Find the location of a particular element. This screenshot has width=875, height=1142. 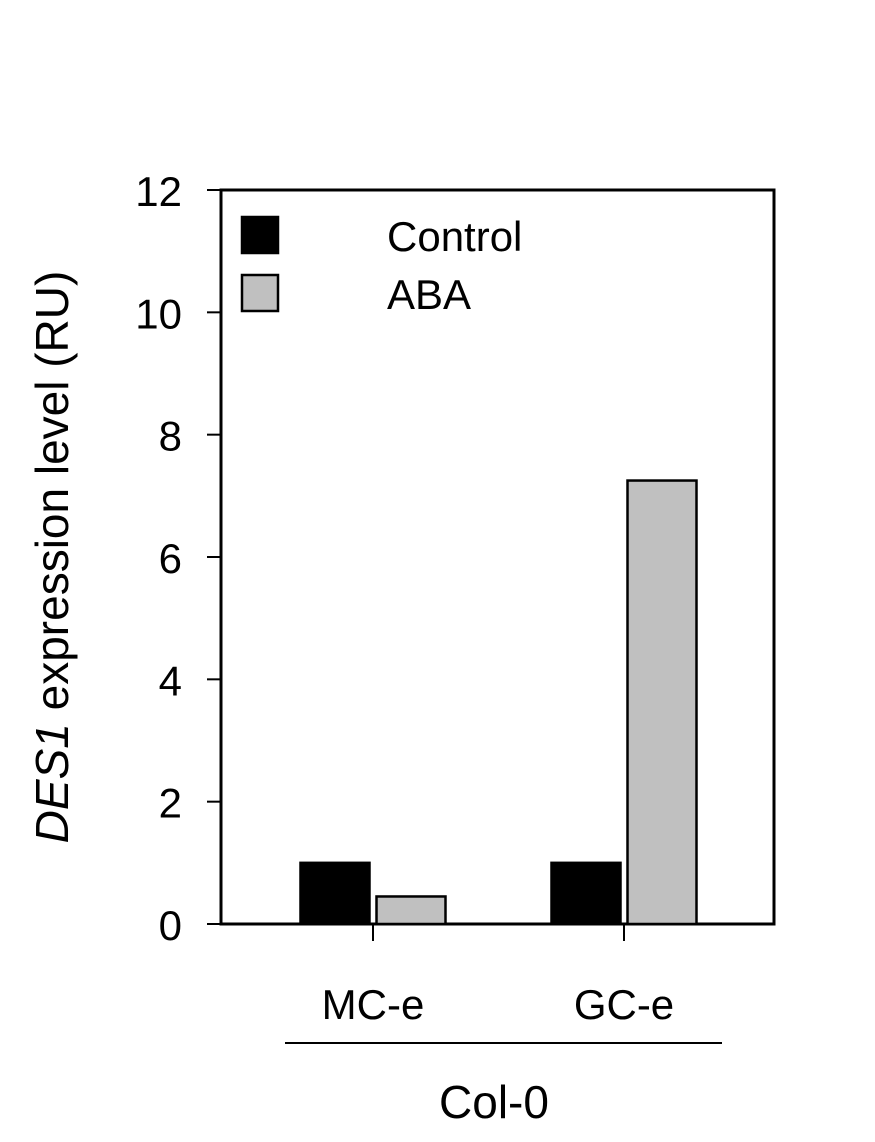

y-tick-label: 6 is located at coordinates (170, 558).